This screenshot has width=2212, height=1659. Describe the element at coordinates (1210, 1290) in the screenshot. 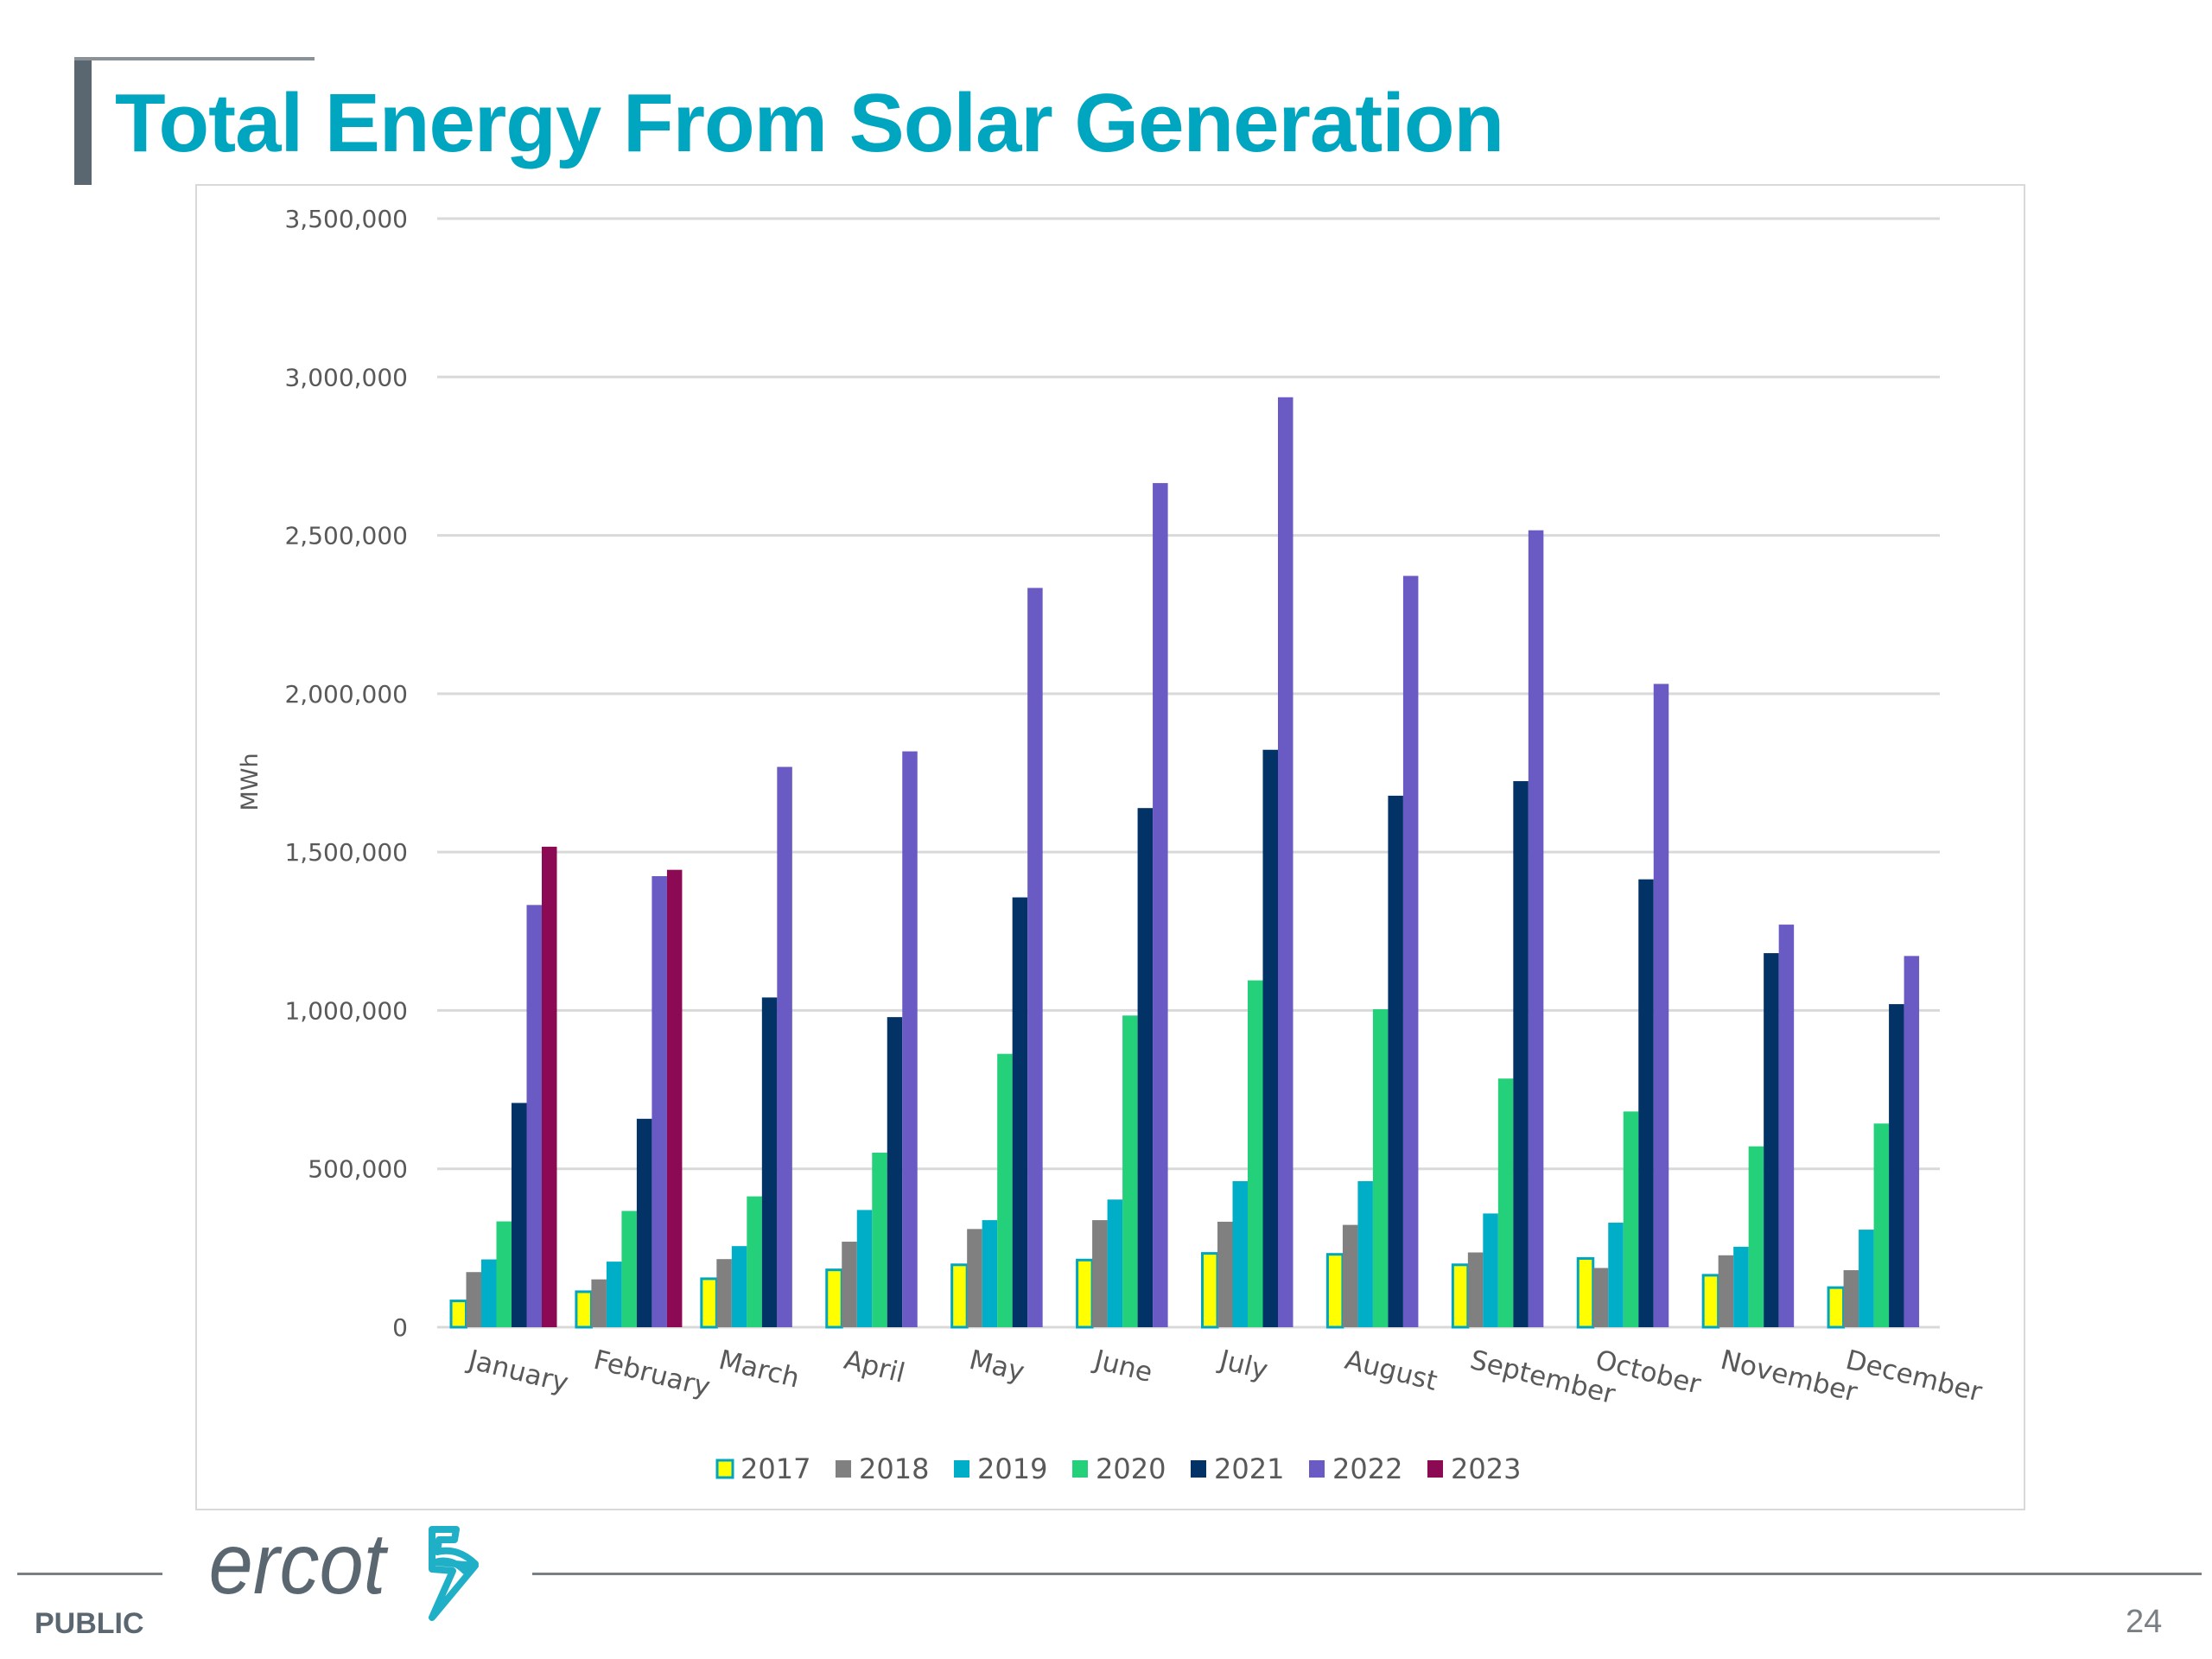

I see `bar-2017-july` at that location.